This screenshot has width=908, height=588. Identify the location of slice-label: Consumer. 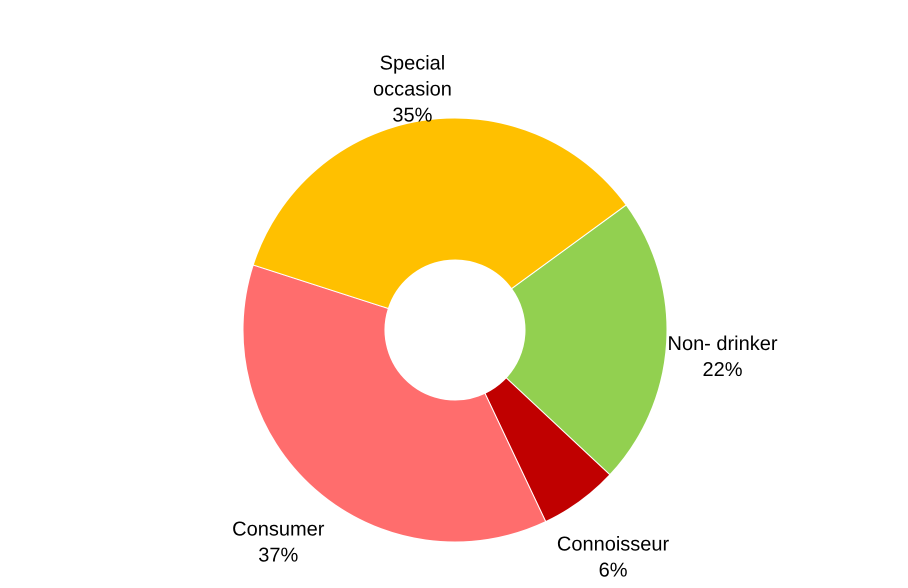
(278, 529).